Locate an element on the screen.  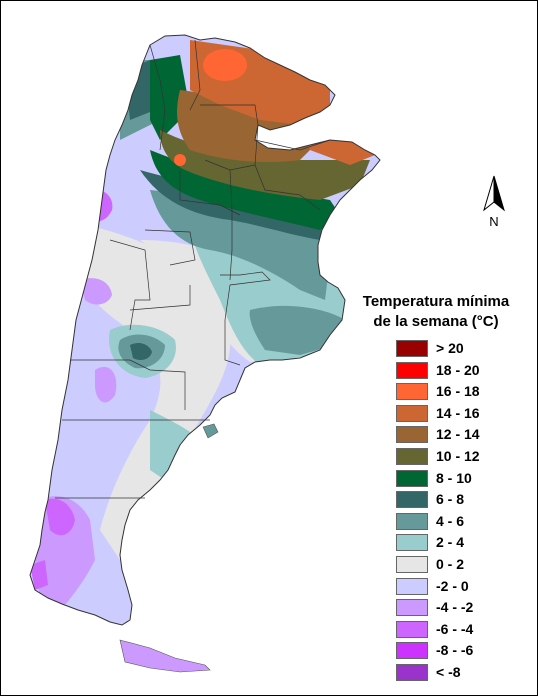
legend-item: -6 - -4 is located at coordinates (461, 630).